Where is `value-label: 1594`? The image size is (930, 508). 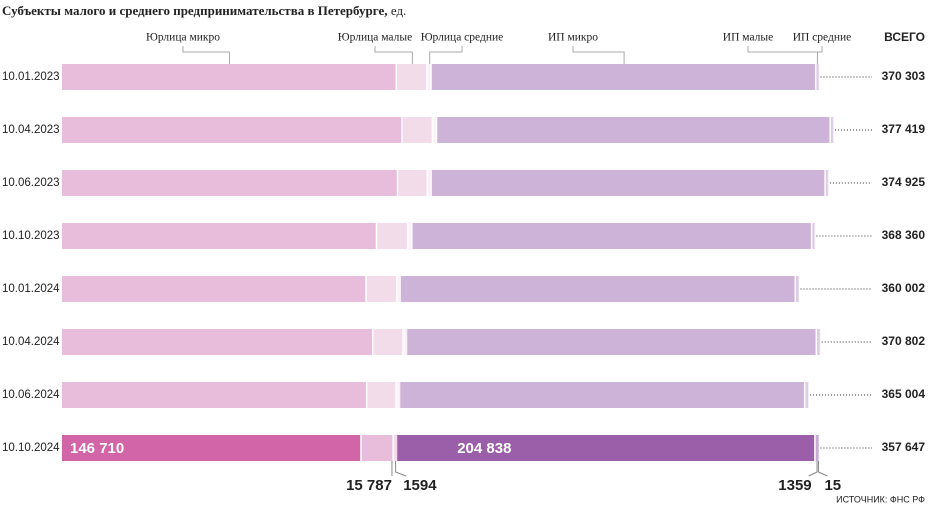
value-label: 1594 is located at coordinates (420, 485).